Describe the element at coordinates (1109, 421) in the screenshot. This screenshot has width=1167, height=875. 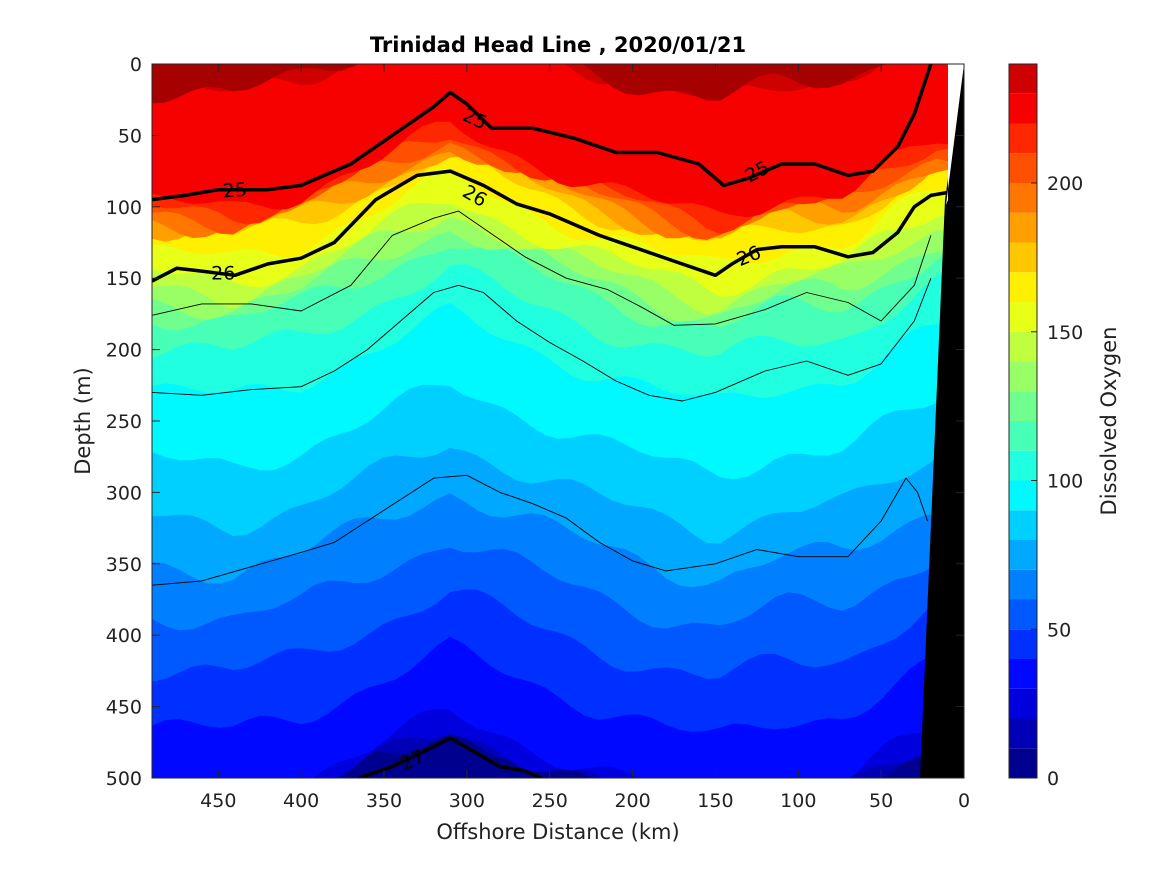
I see `colorbar-label: Dissolved Oxygen` at that location.